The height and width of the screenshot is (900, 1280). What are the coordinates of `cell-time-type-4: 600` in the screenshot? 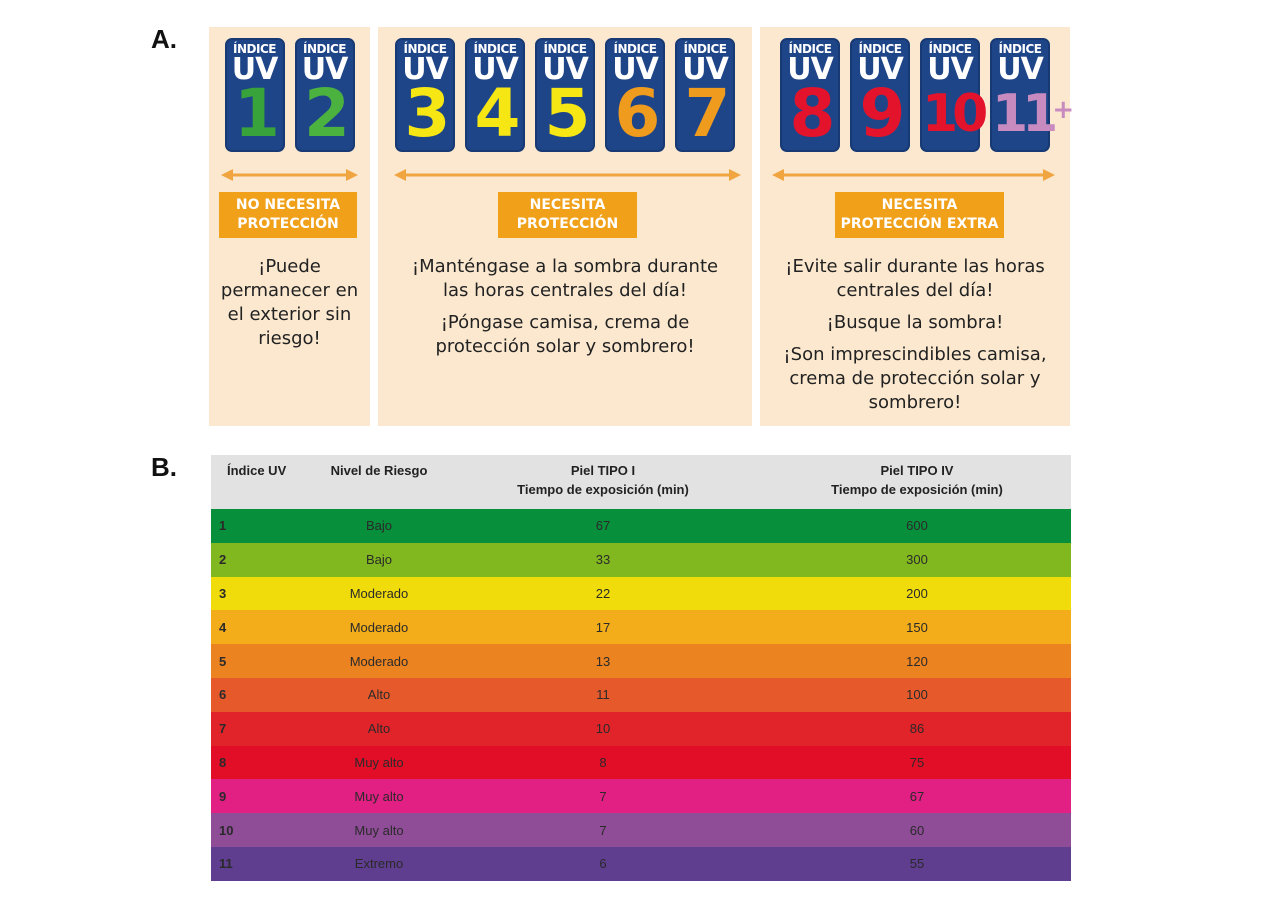 It's located at (917, 526).